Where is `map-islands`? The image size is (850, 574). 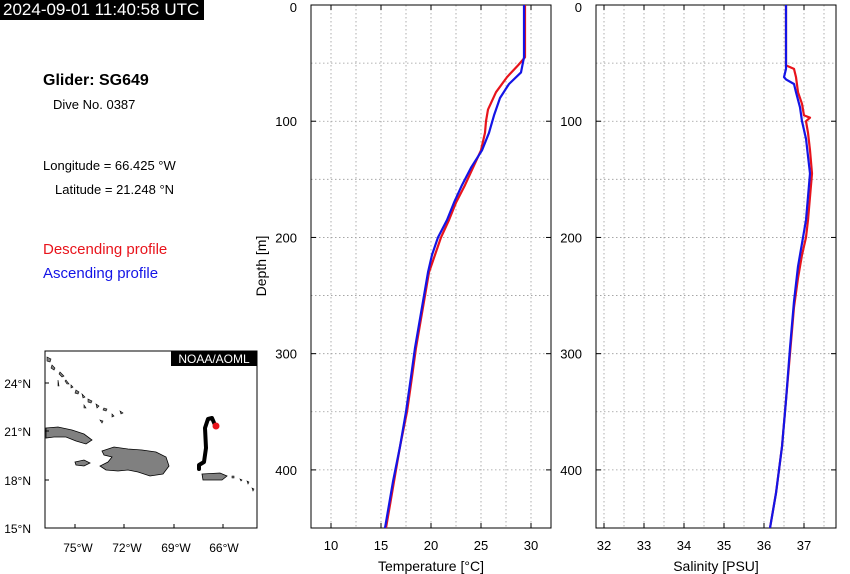 map-islands is located at coordinates (85, 390).